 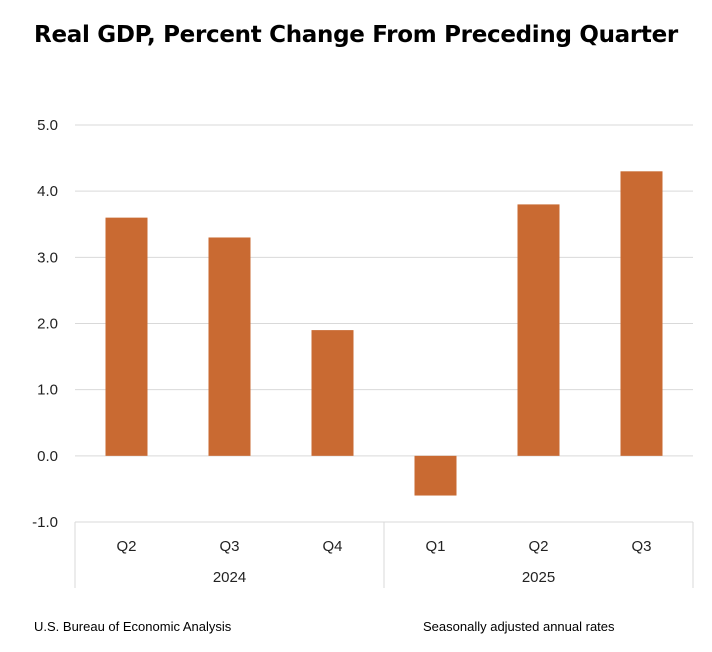 I want to click on y-tick-label: 1.0, so click(x=47, y=390).